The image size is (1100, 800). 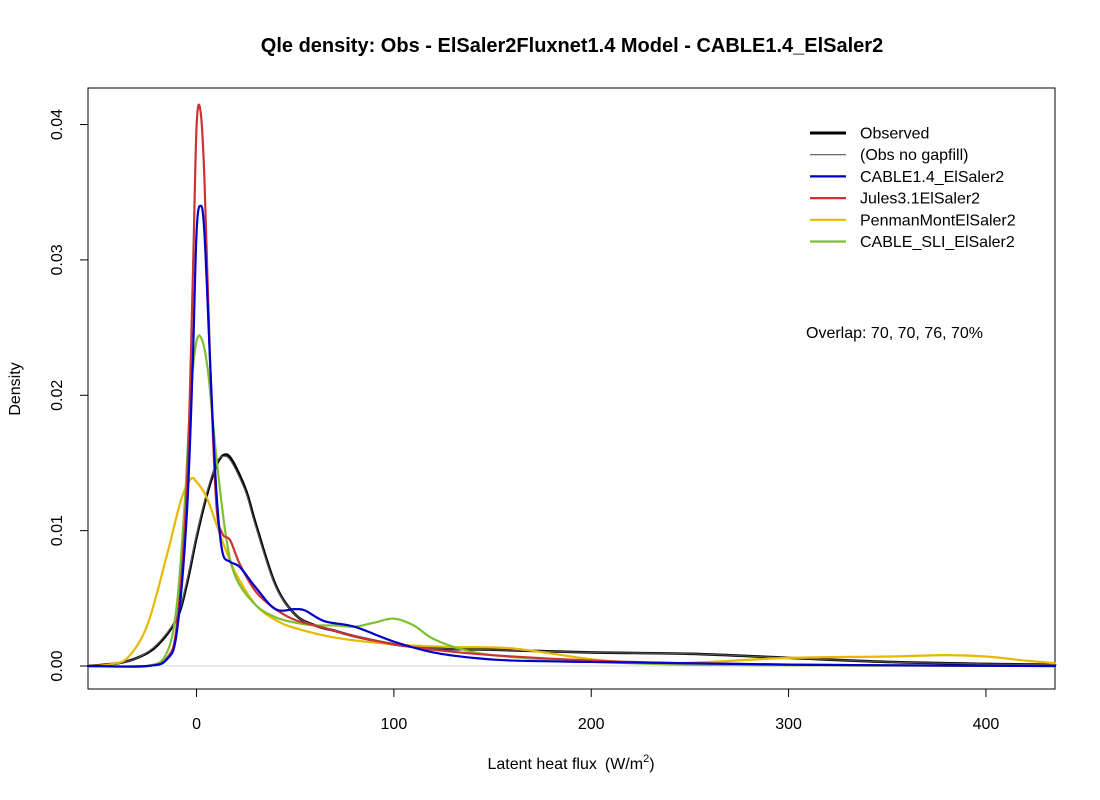 I want to click on x-axis-label-units: (W/m, so click(x=624, y=764).